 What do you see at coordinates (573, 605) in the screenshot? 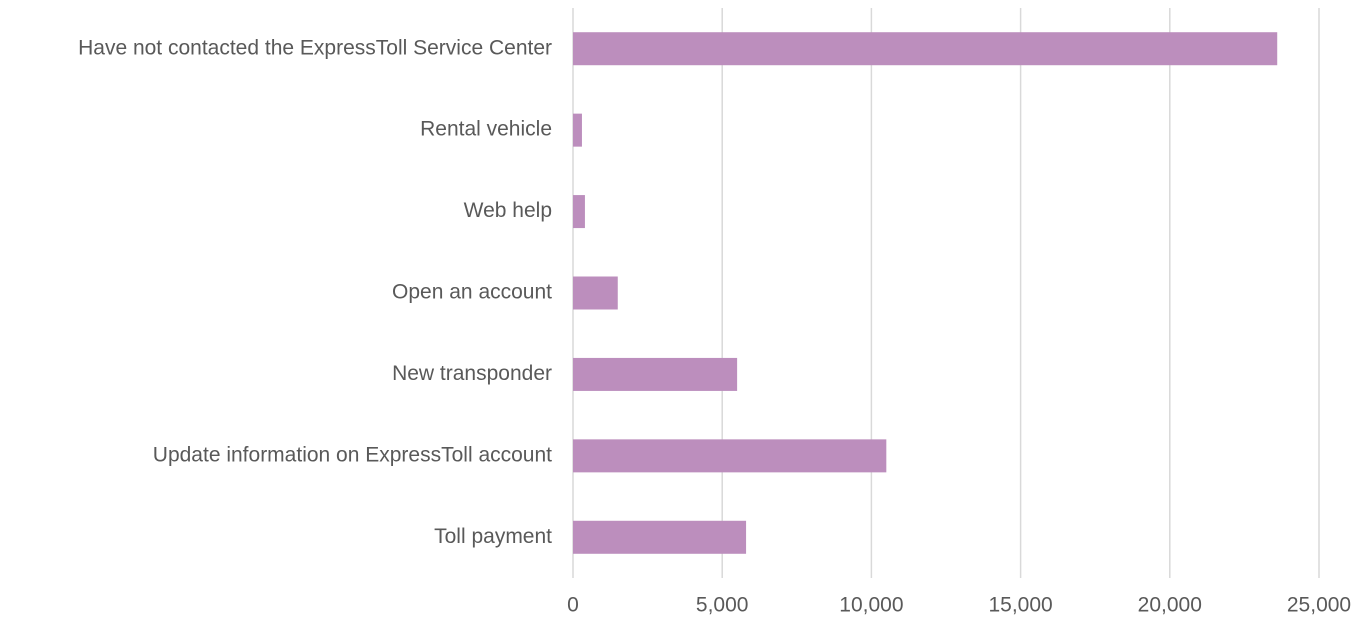
I see `x-tick-label: 0` at bounding box center [573, 605].